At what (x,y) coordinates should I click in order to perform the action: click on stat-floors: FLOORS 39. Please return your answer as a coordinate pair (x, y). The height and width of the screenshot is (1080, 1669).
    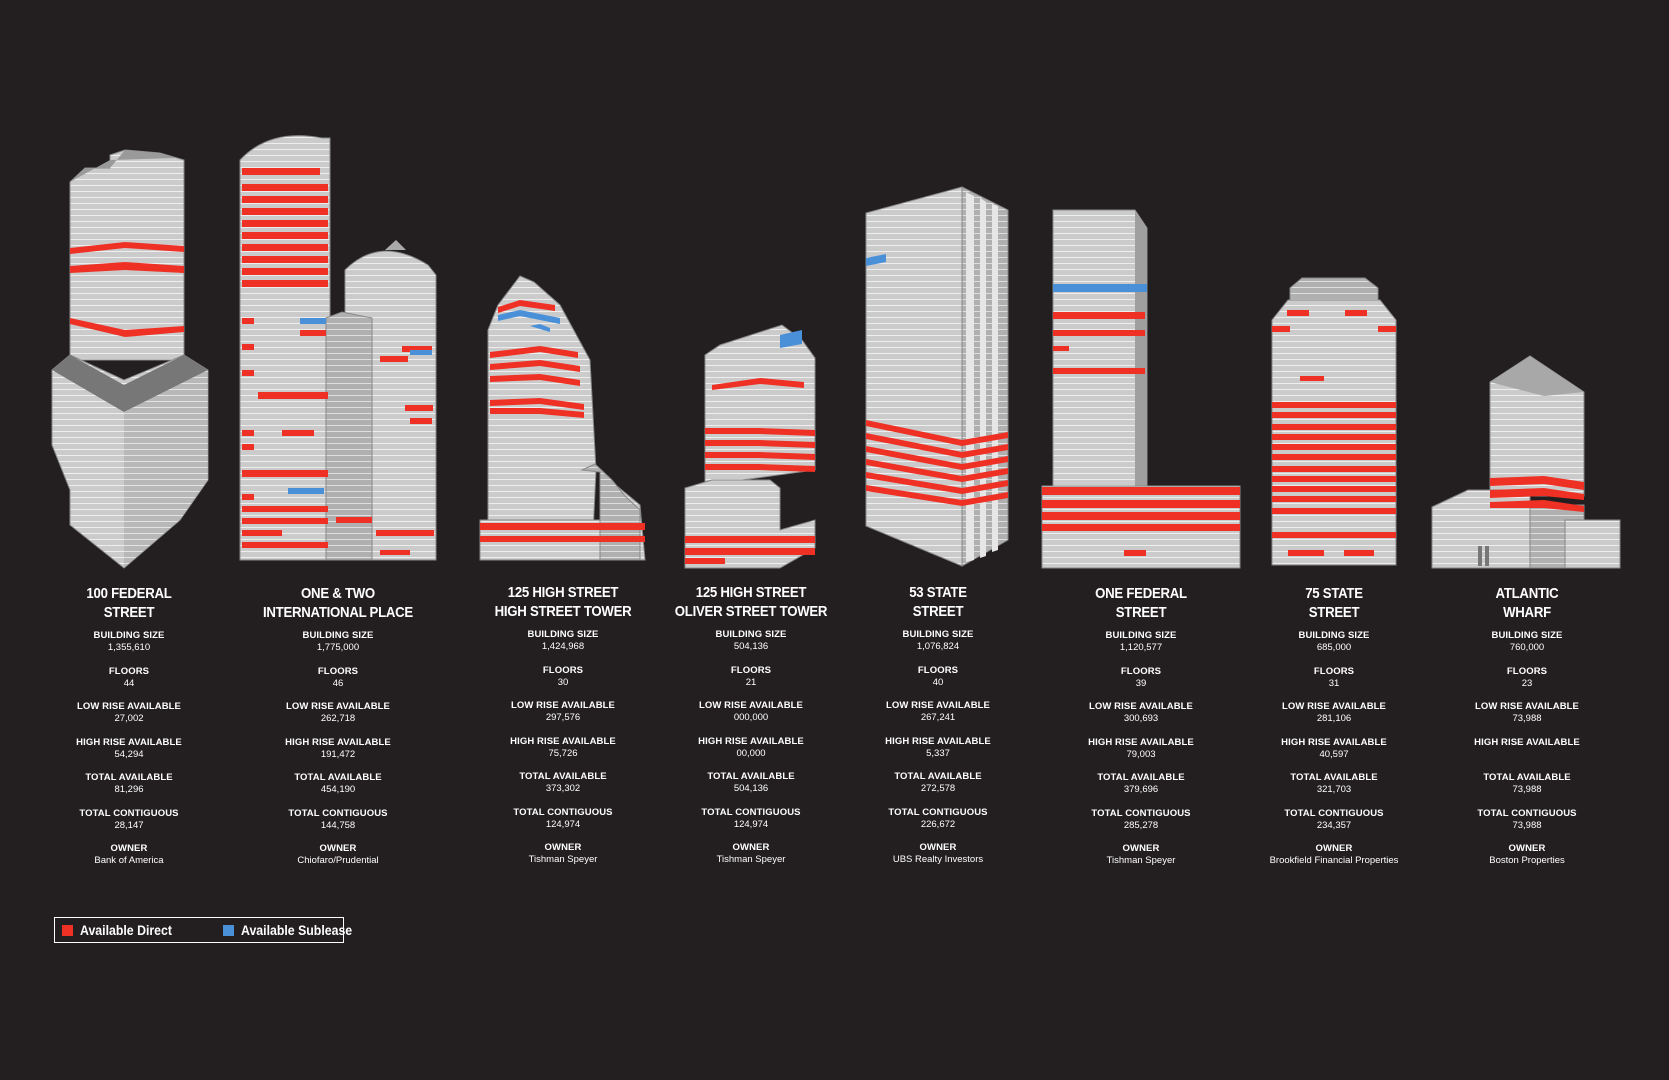
    Looking at the image, I should click on (1141, 684).